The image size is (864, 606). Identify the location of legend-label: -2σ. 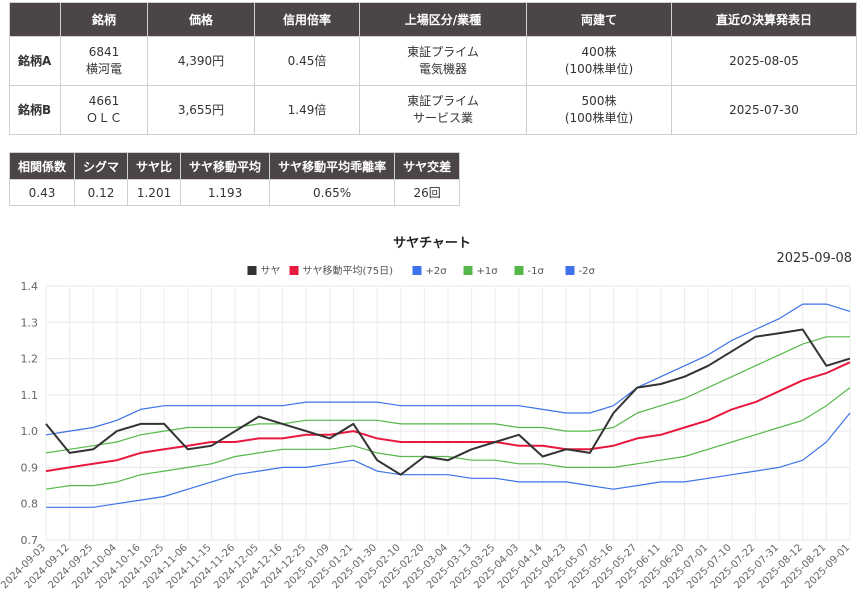
(587, 271).